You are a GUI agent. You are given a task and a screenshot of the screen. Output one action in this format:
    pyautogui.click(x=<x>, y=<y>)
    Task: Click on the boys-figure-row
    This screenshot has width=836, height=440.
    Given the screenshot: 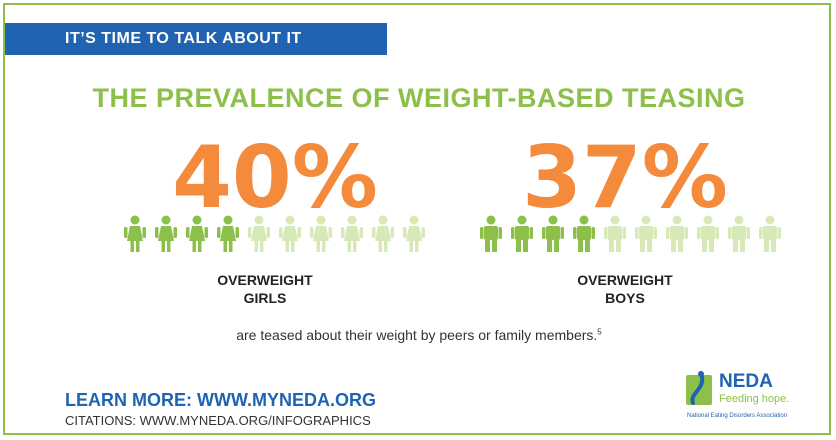 What is the action you would take?
    pyautogui.click(x=630, y=234)
    